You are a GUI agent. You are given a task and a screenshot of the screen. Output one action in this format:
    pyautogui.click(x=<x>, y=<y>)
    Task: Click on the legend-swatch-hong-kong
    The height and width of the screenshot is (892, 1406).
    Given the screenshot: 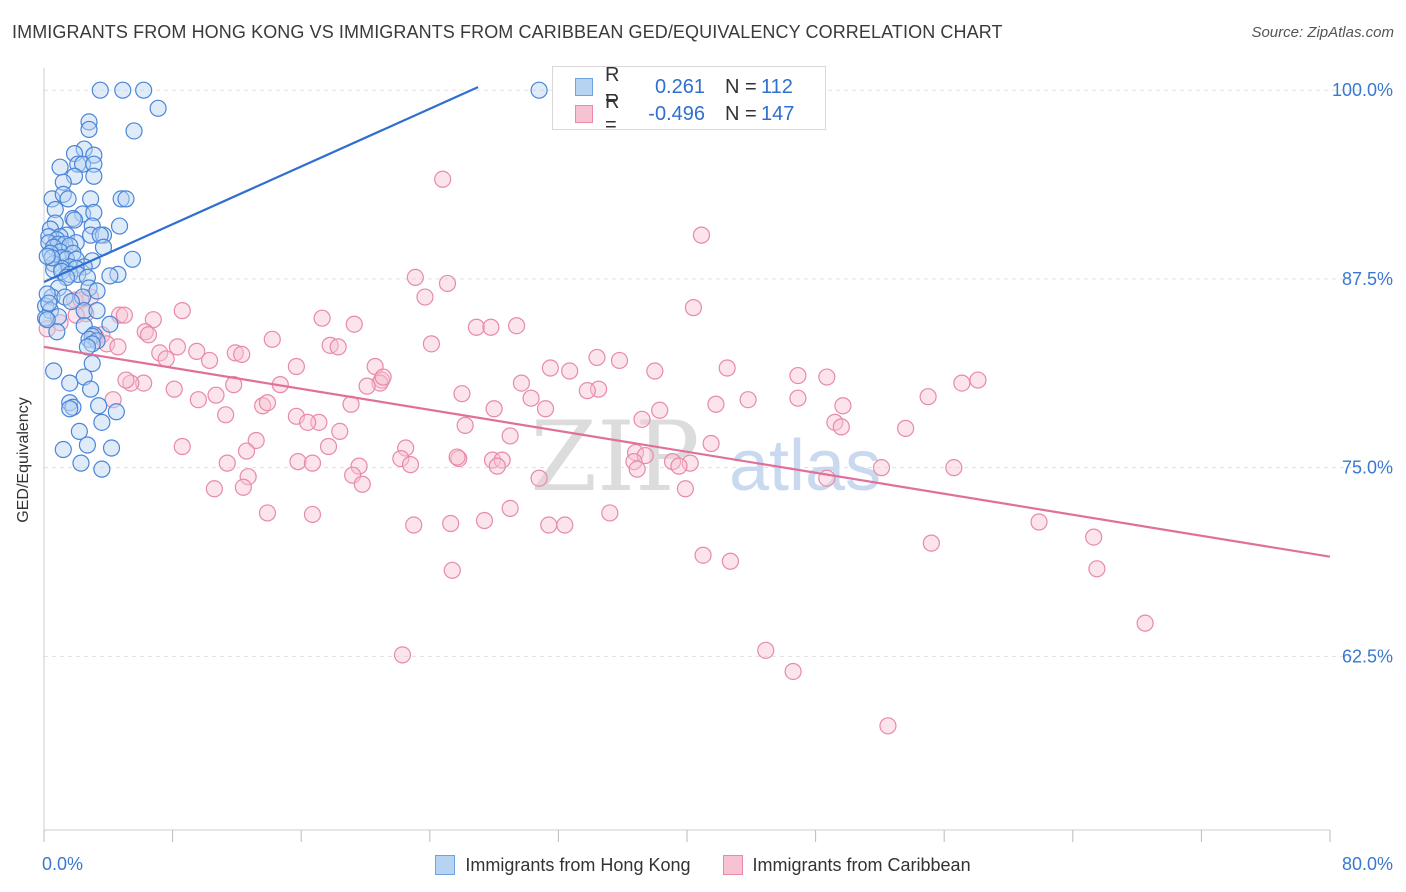 What is the action you would take?
    pyautogui.click(x=445, y=865)
    